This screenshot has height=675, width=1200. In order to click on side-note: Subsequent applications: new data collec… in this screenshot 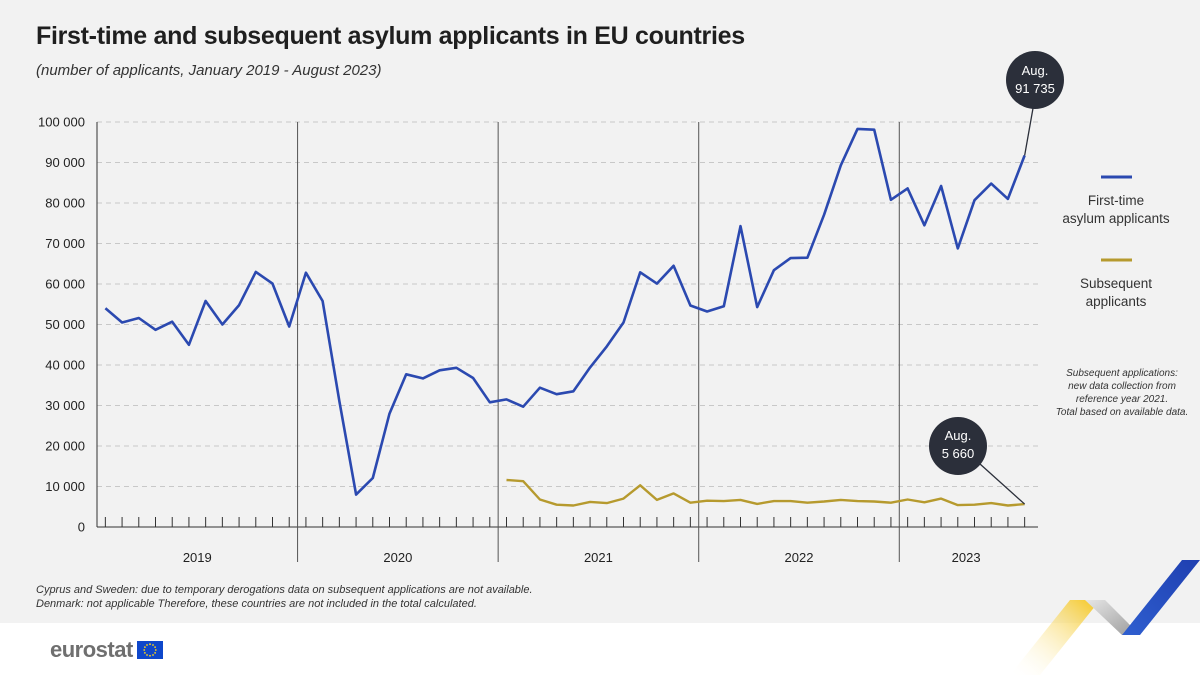, I will do `click(1122, 393)`.